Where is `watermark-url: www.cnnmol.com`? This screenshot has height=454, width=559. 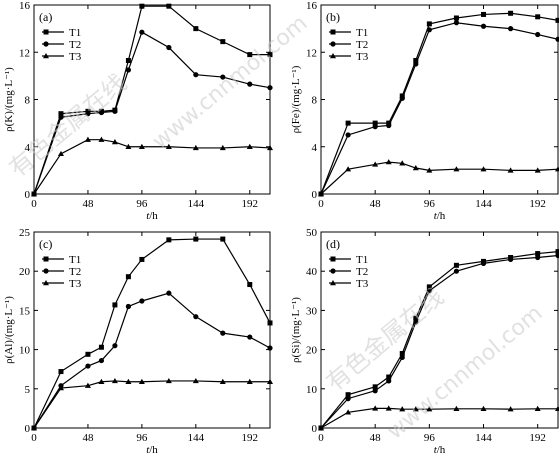 watermark-url: www.cnnmol.com is located at coordinates (230, 83).